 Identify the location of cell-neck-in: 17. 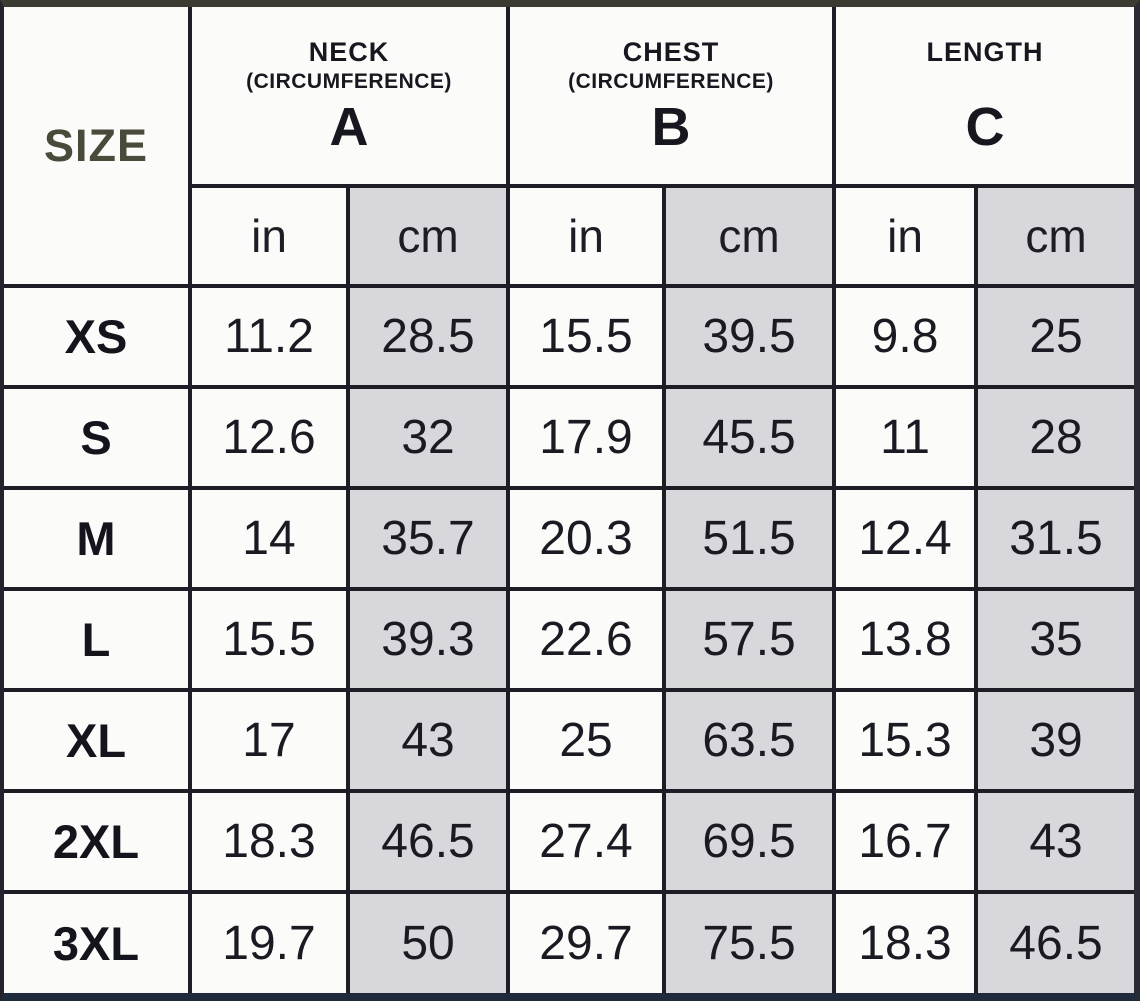
(269, 740).